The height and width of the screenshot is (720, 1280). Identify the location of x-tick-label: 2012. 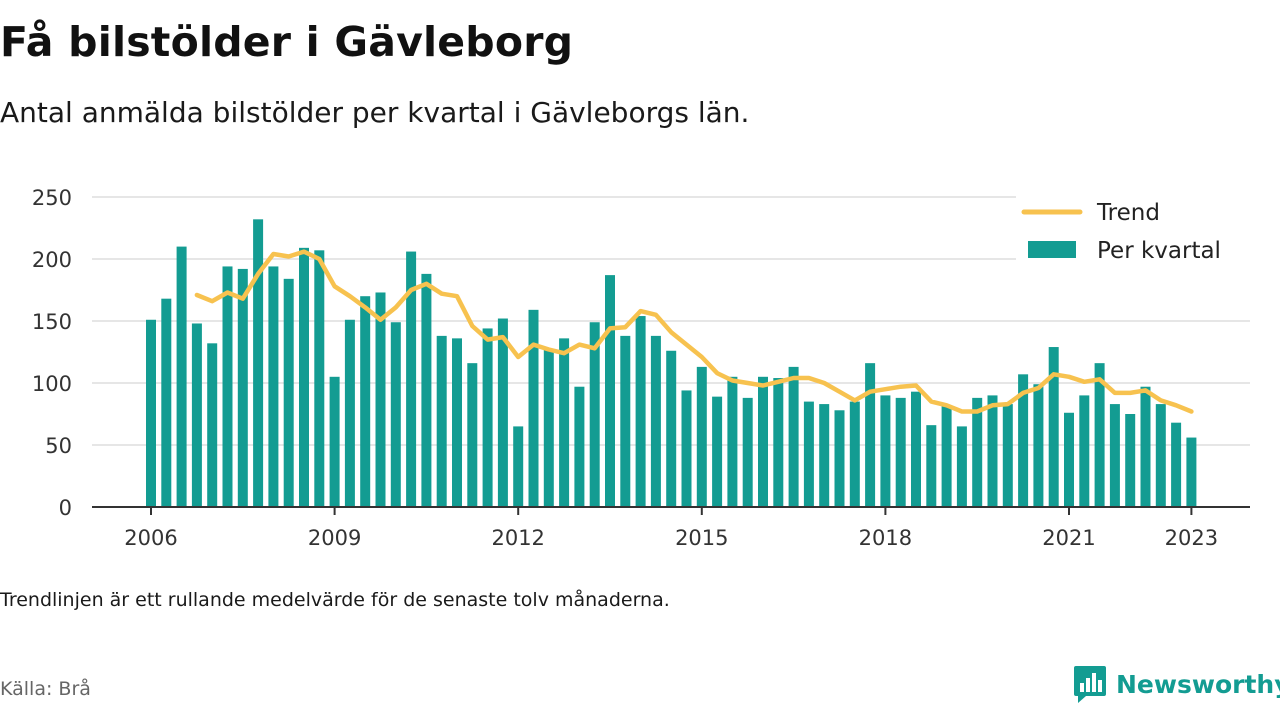
(517, 538).